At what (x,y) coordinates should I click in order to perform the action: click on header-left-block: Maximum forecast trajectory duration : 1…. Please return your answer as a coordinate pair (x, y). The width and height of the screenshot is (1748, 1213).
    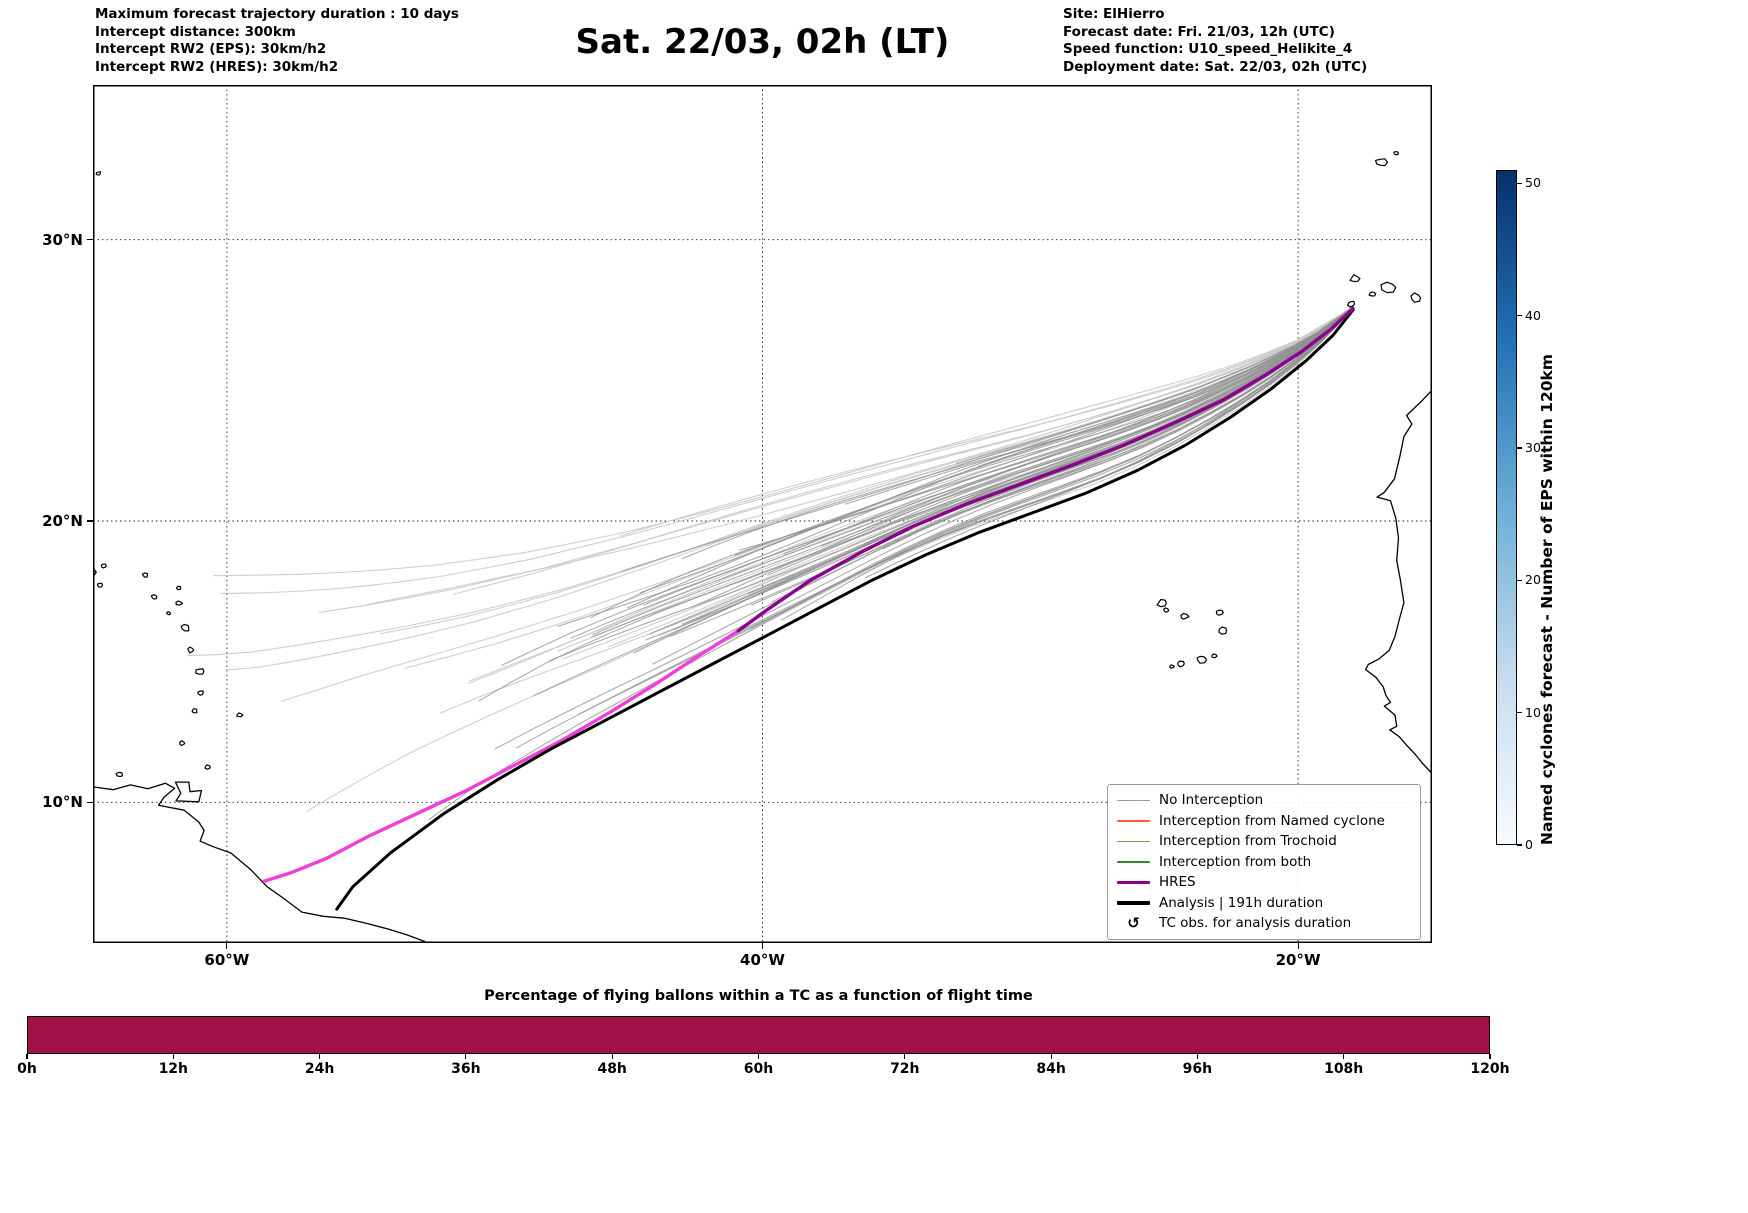
    Looking at the image, I should click on (277, 41).